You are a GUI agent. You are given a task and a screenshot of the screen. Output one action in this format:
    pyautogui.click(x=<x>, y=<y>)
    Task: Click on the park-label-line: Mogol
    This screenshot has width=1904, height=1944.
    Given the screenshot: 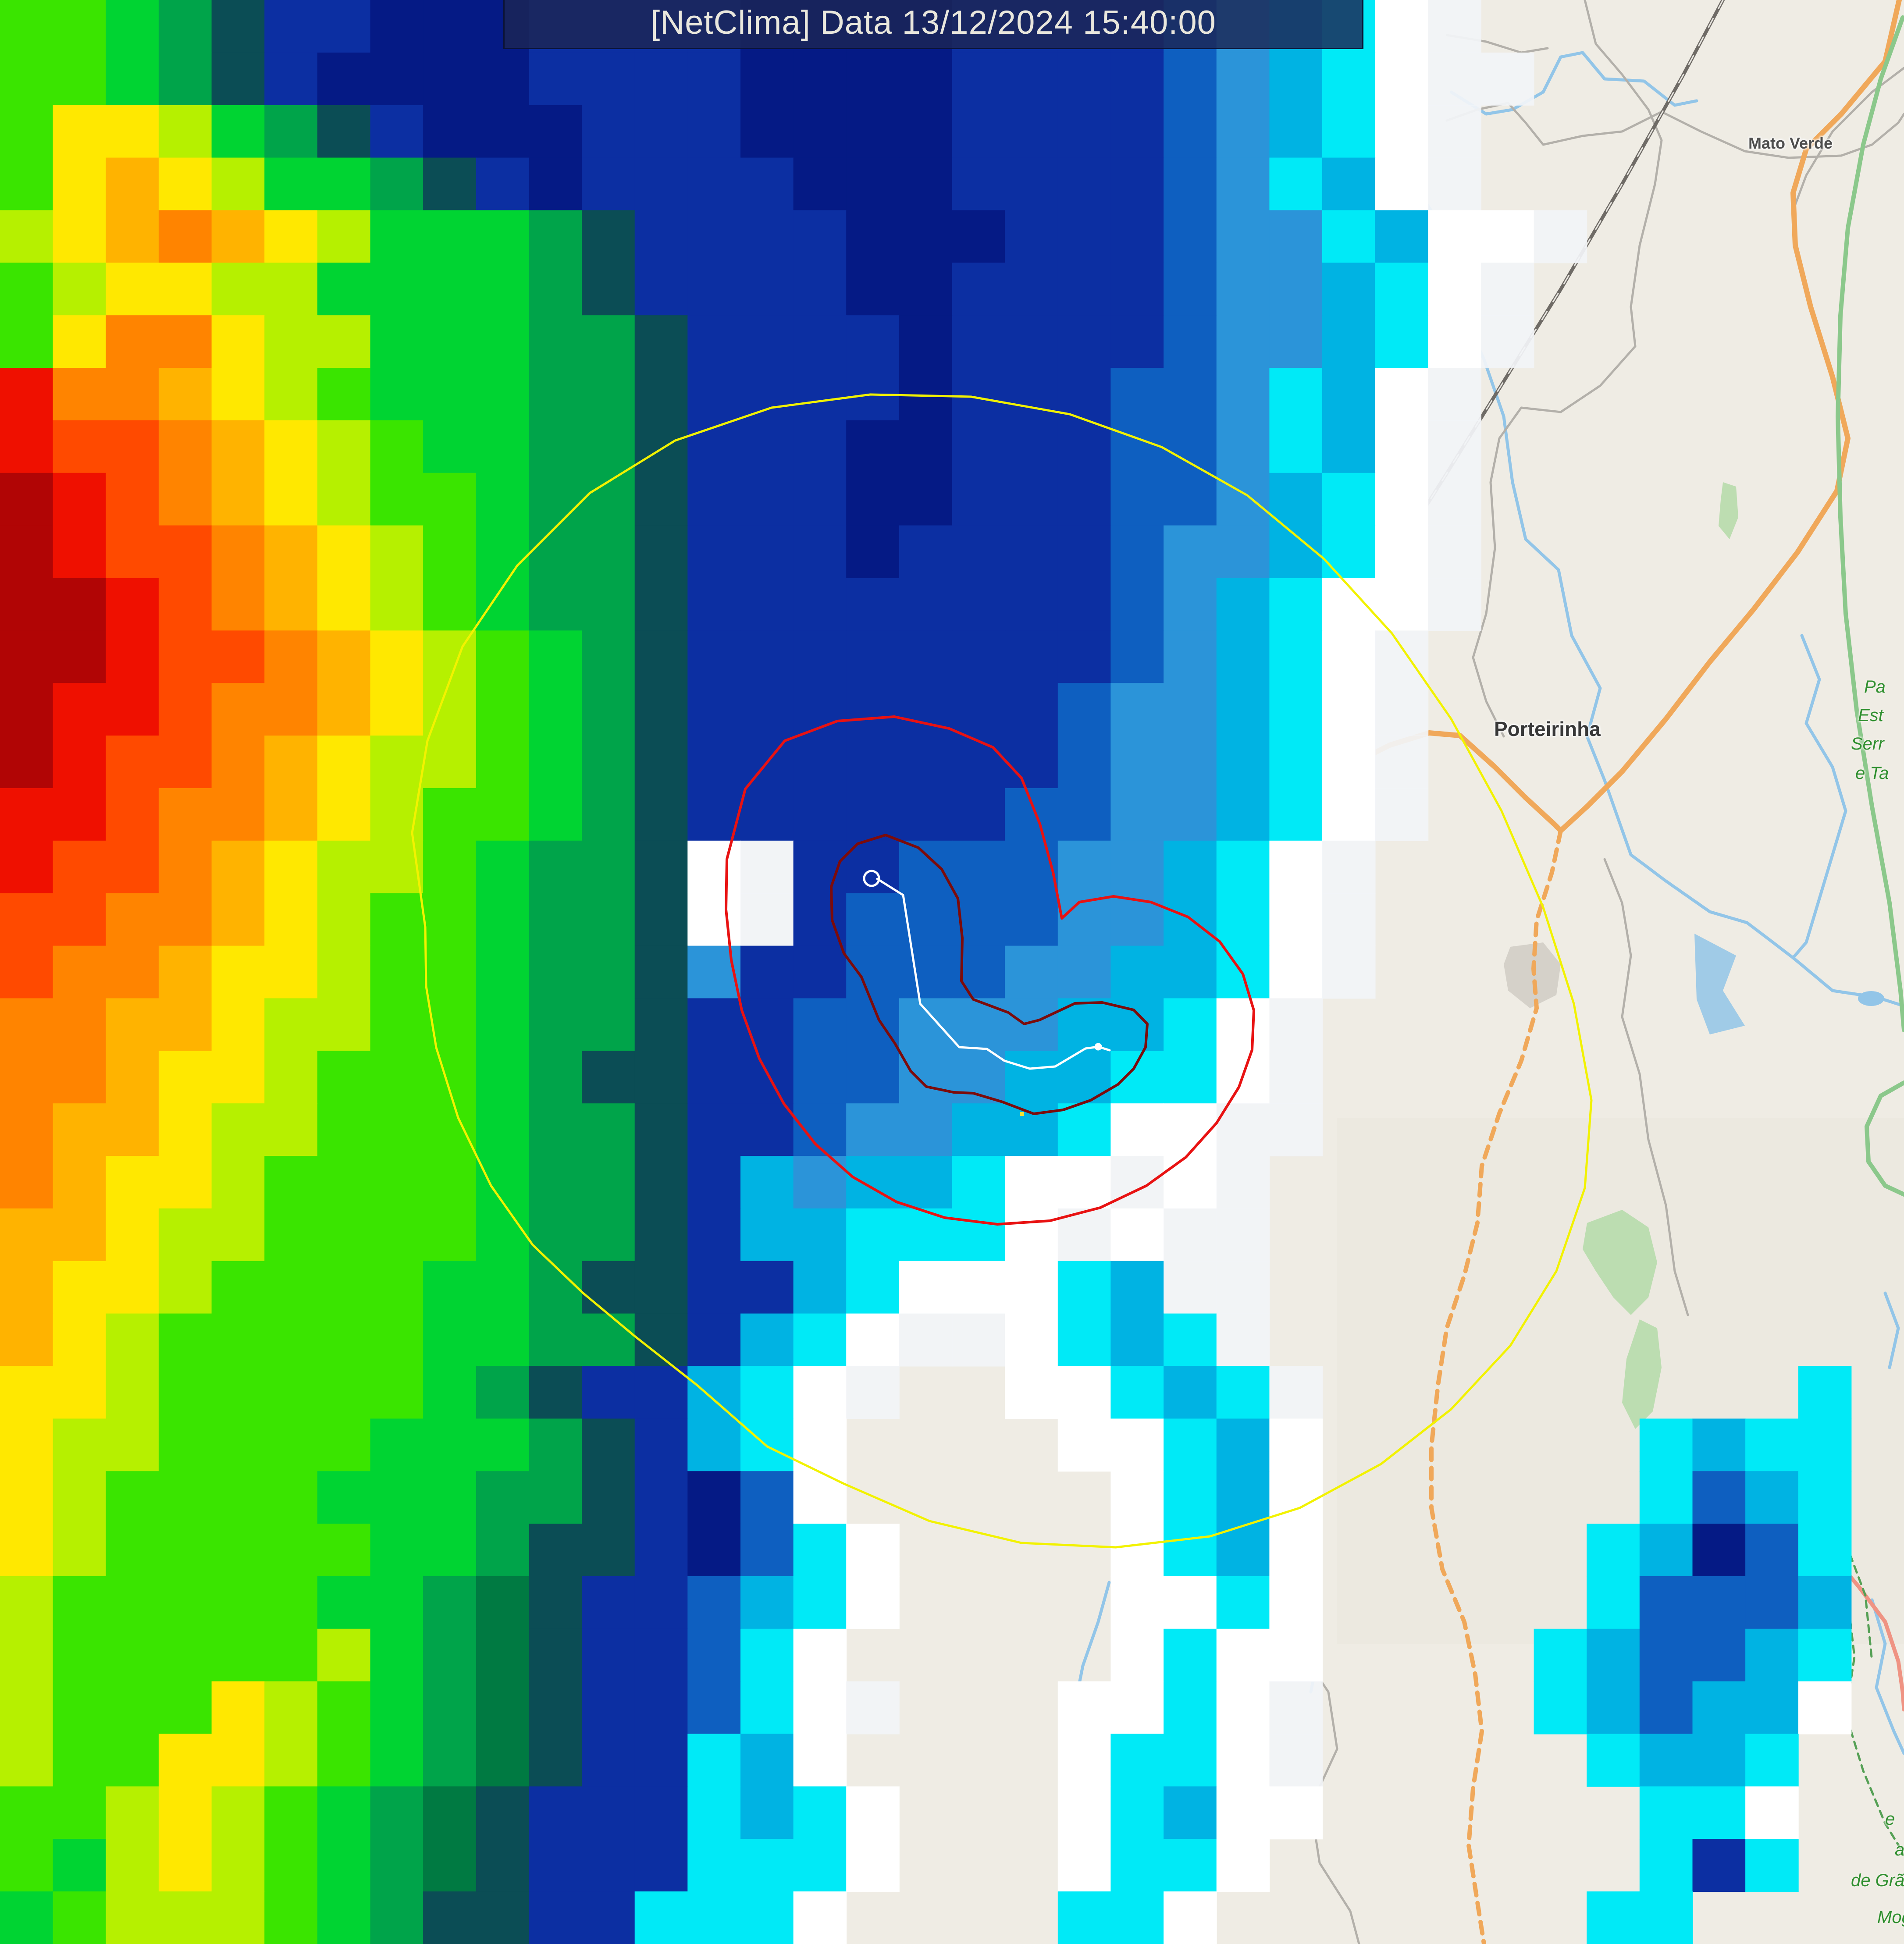 What is the action you would take?
    pyautogui.click(x=1891, y=1917)
    